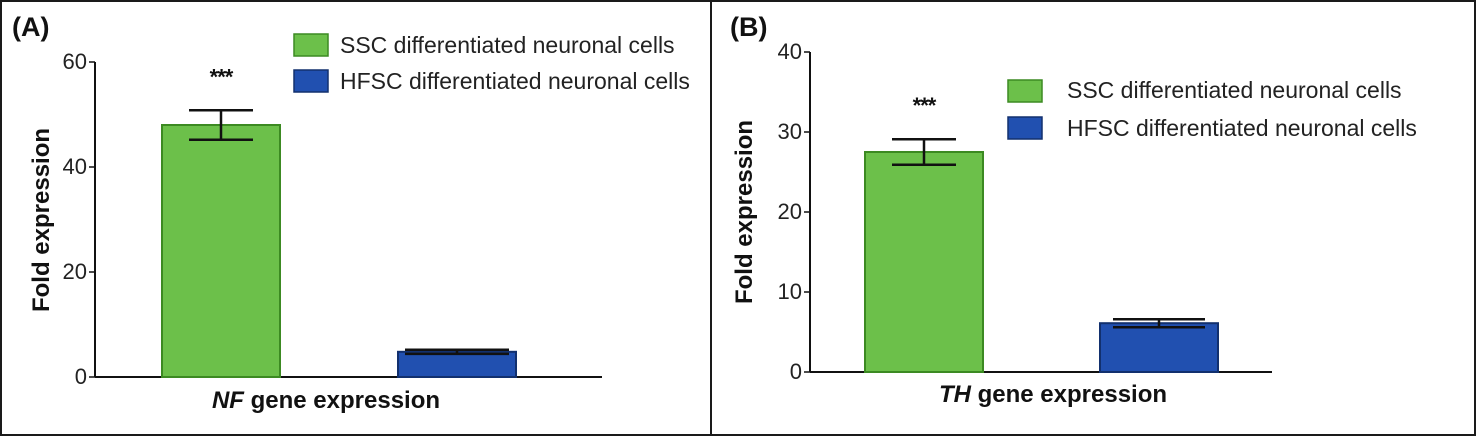 The image size is (1476, 439). What do you see at coordinates (749, 27) in the screenshot?
I see `panel-label-b: (B)` at bounding box center [749, 27].